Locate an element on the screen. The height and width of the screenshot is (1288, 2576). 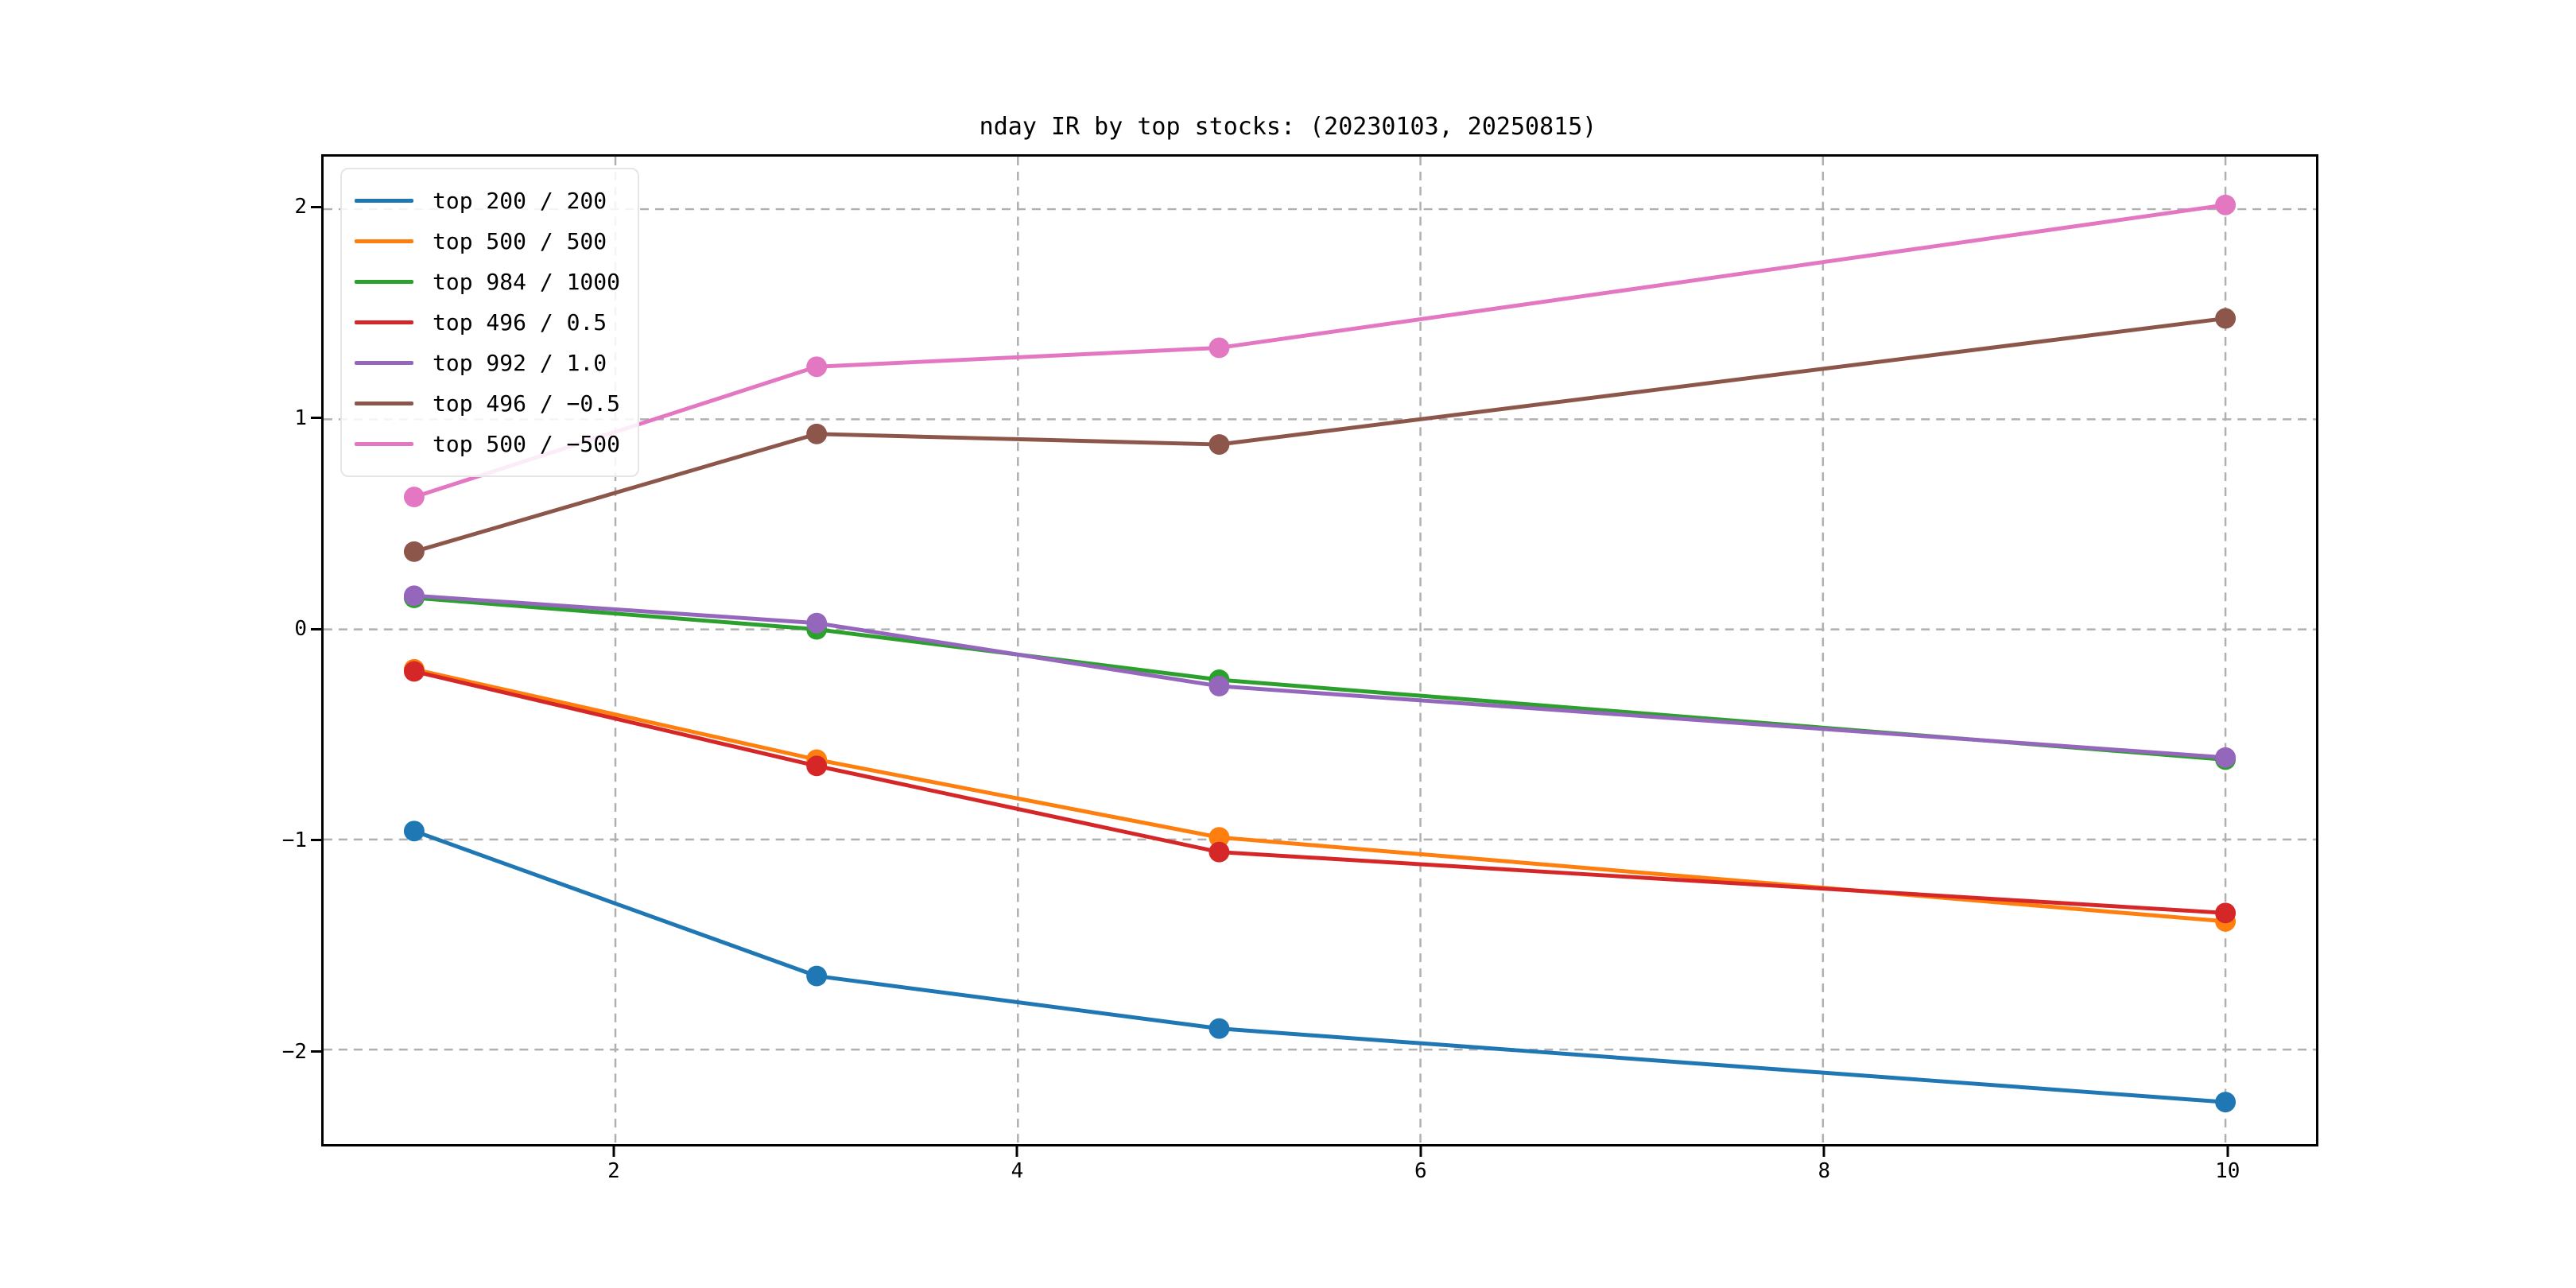
y-tick-label: 0 is located at coordinates (301, 629).